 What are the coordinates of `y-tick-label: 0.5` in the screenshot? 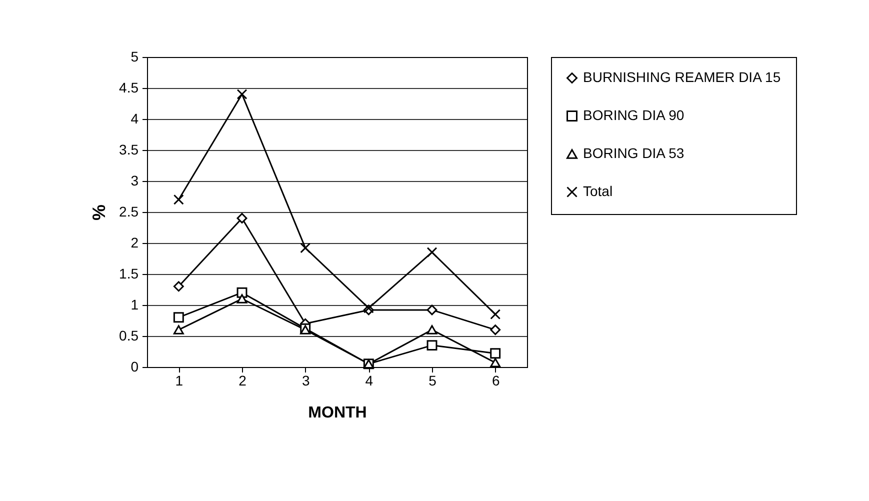 It's located at (129, 336).